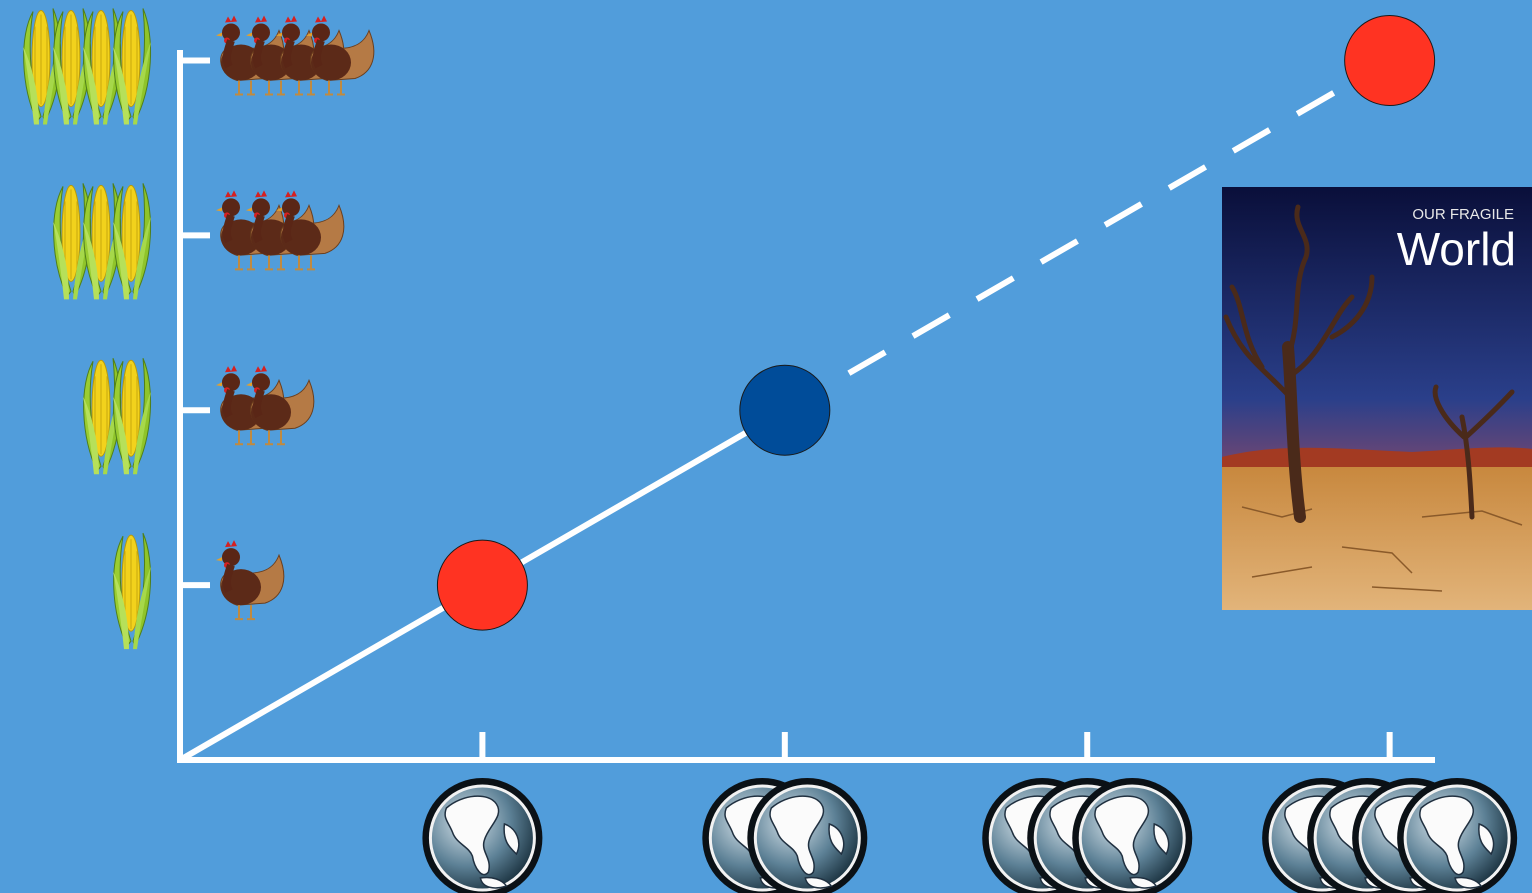 This screenshot has height=893, width=1532. Describe the element at coordinates (1456, 249) in the screenshot. I see `book-title: World` at that location.